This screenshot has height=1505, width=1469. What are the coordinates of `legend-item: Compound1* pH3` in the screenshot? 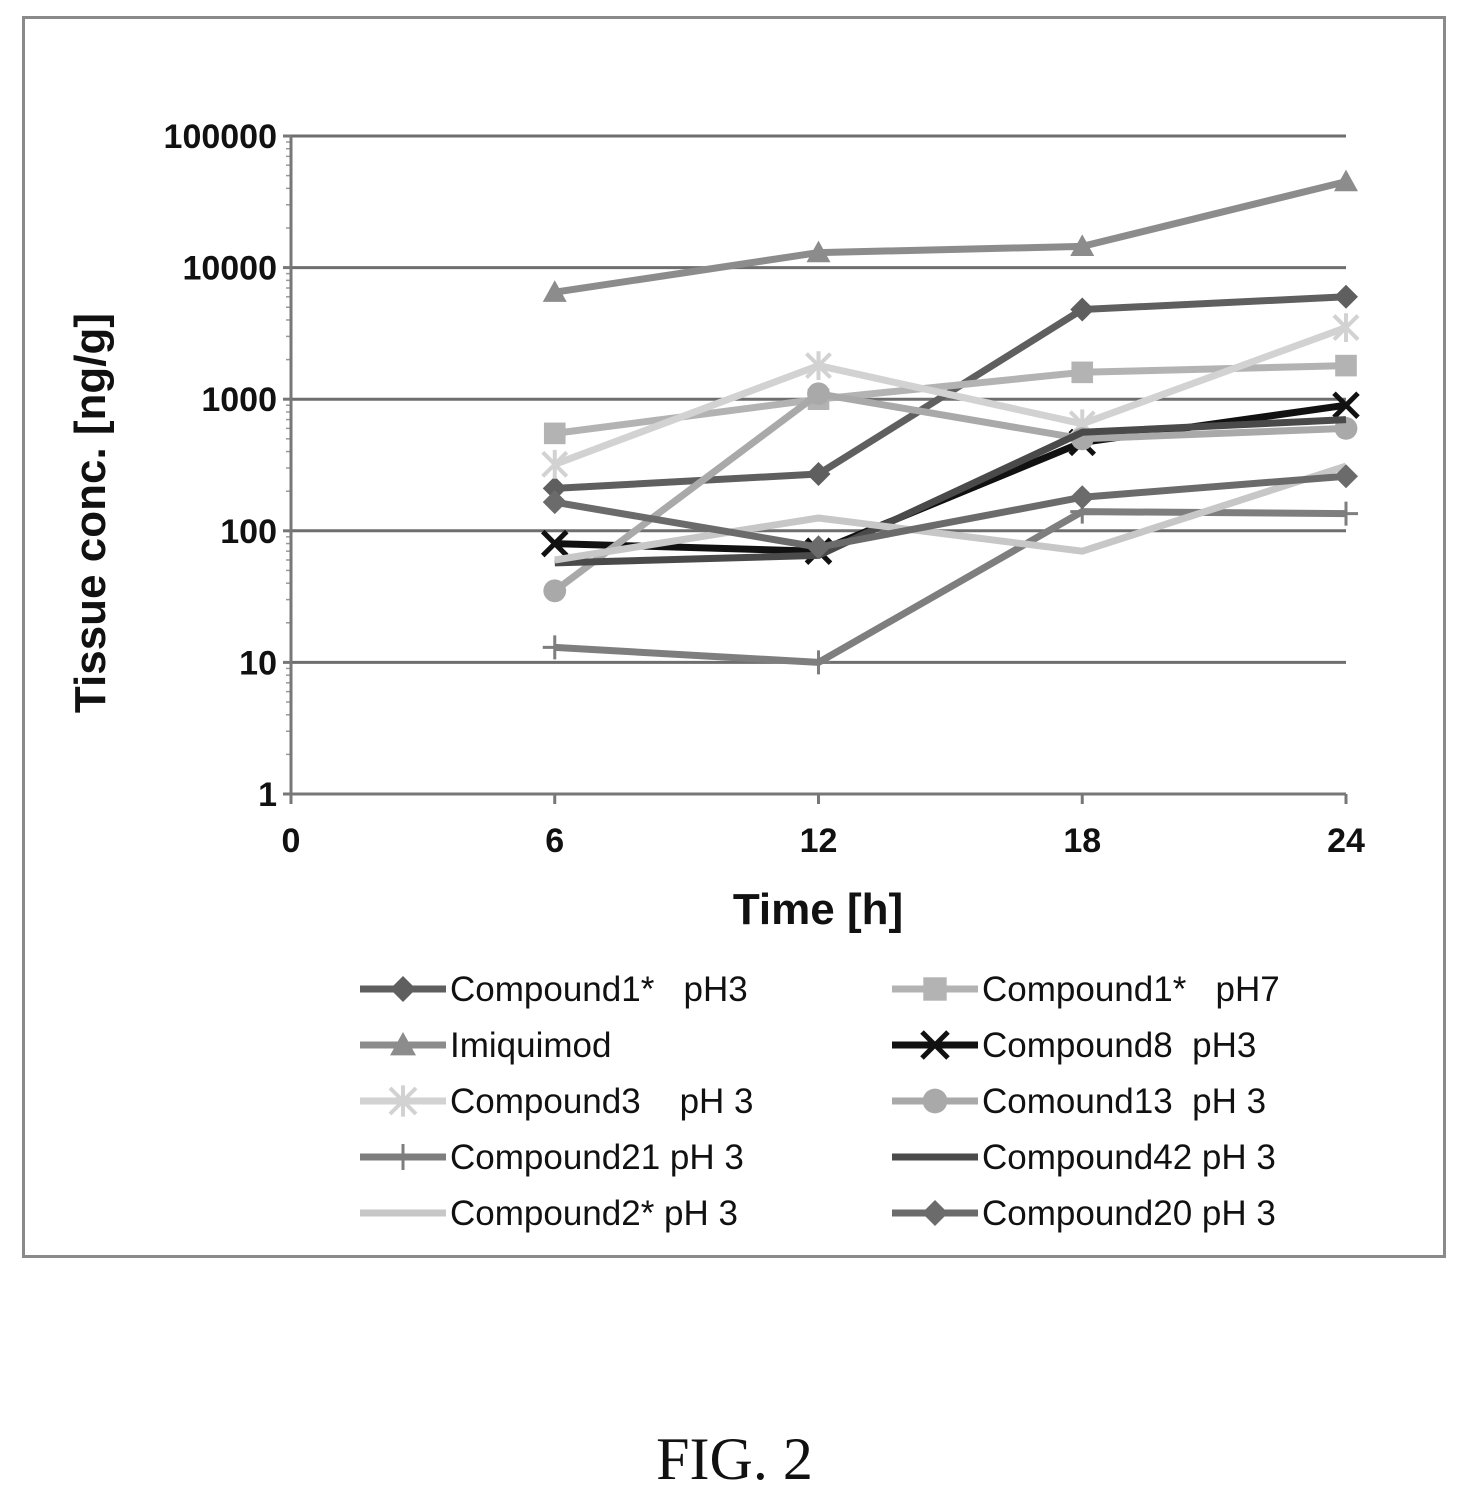 It's located at (554, 989).